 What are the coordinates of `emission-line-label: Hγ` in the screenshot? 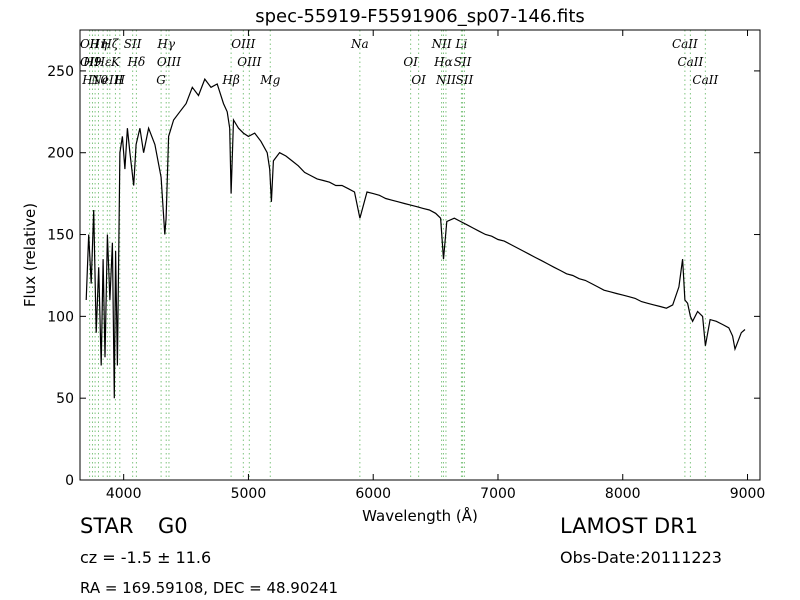 It's located at (165, 44).